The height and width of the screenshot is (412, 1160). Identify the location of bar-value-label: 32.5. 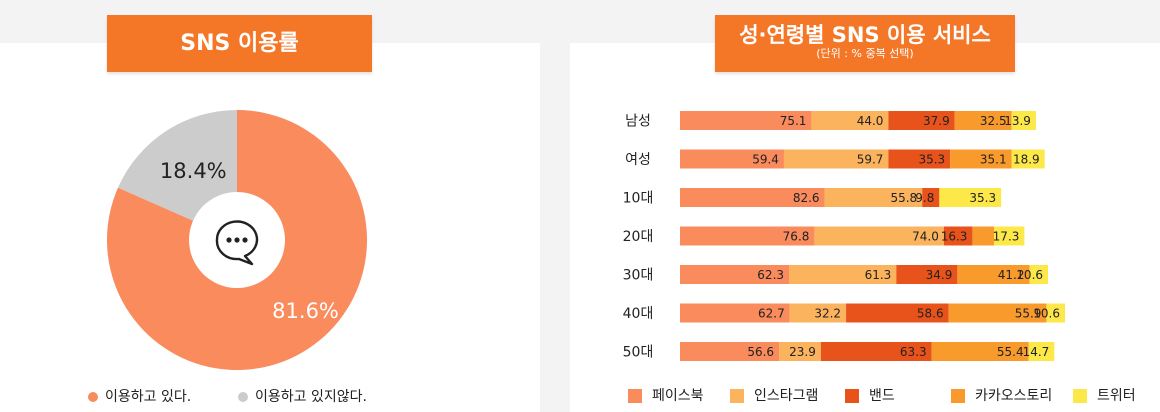
(993, 121).